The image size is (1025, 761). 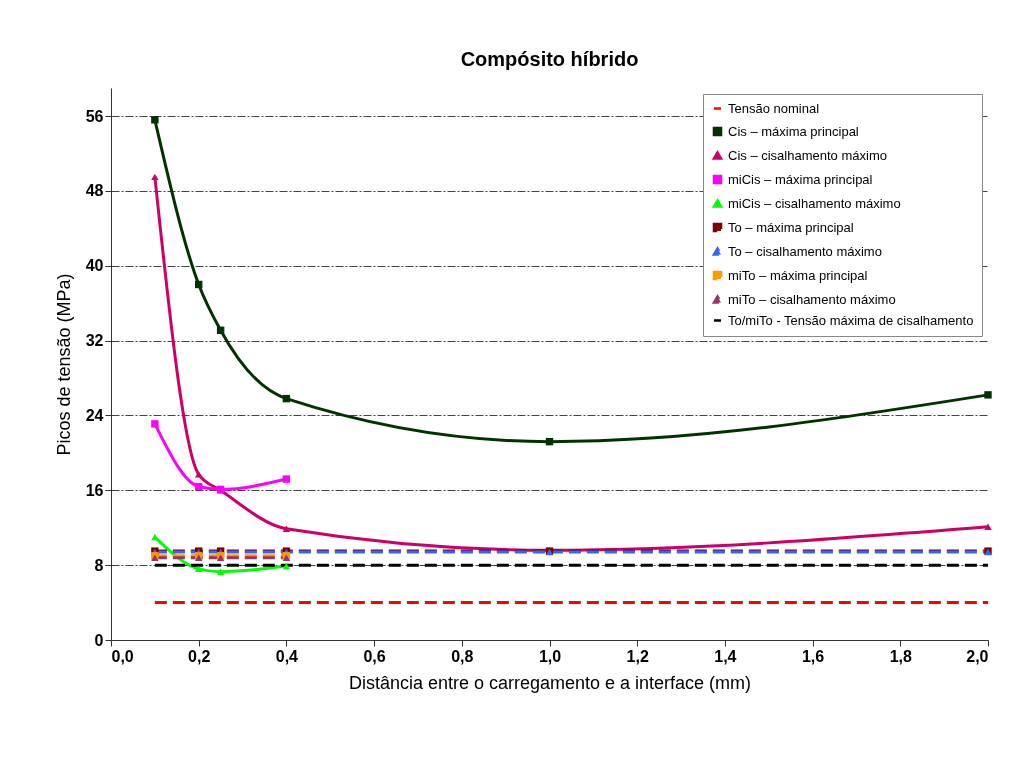 What do you see at coordinates (462, 656) in the screenshot?
I see `x-tick-label: 0,8` at bounding box center [462, 656].